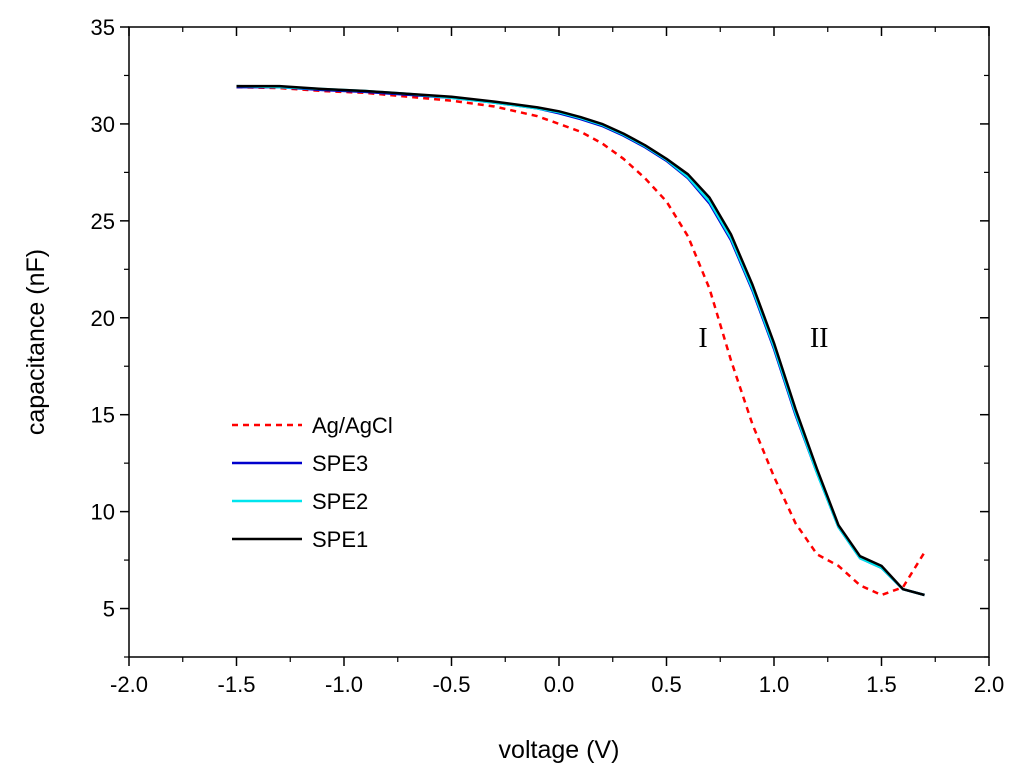 The width and height of the screenshot is (1024, 780). Describe the element at coordinates (103, 124) in the screenshot. I see `y-tick-label: 30` at that location.